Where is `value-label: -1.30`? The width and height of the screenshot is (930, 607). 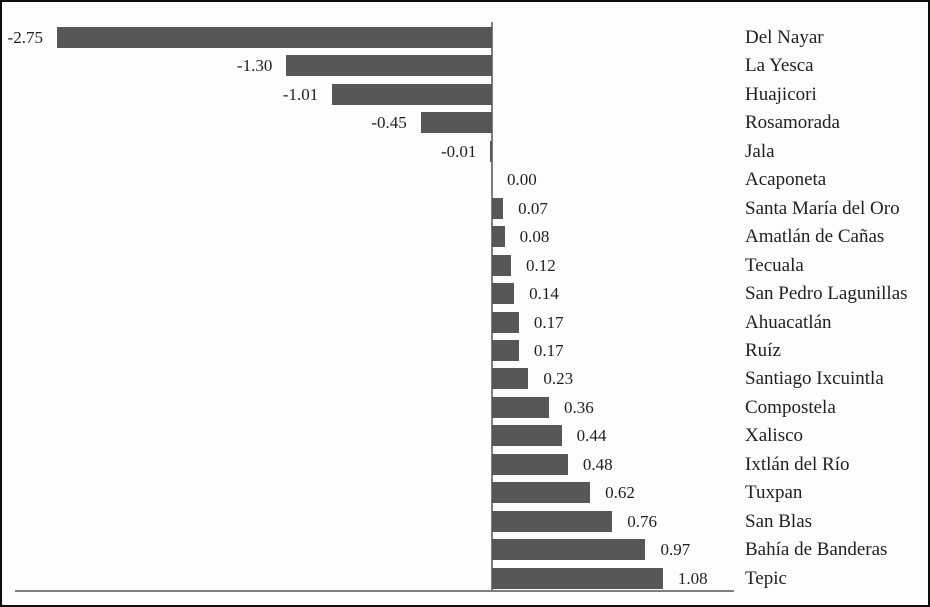 value-label: -1.30 is located at coordinates (254, 66).